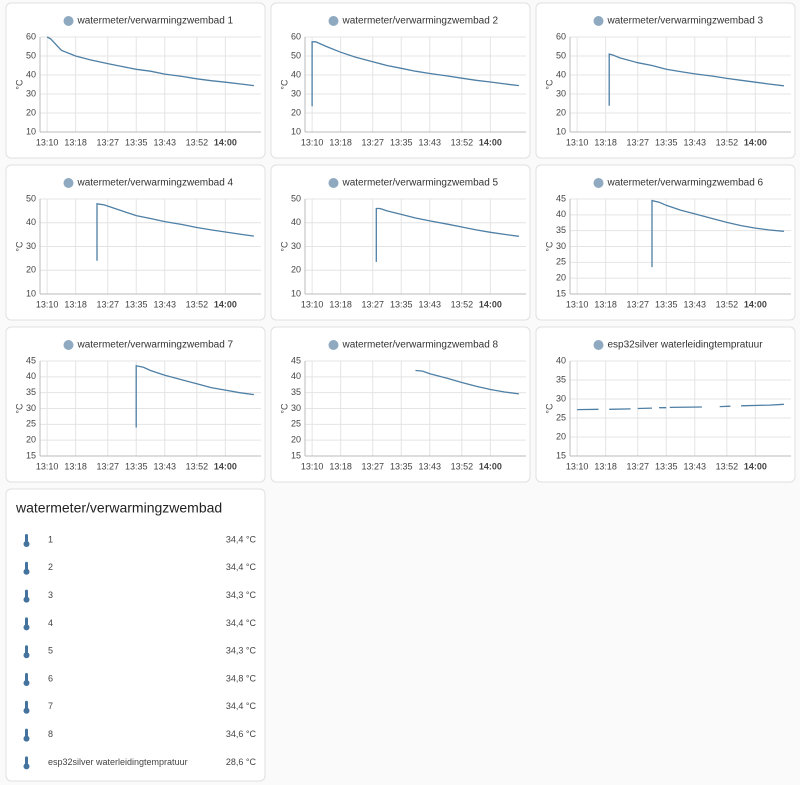  Describe the element at coordinates (420, 183) in the screenshot. I see `chart-title: watermeter/verwarmingzwembad 5` at that location.